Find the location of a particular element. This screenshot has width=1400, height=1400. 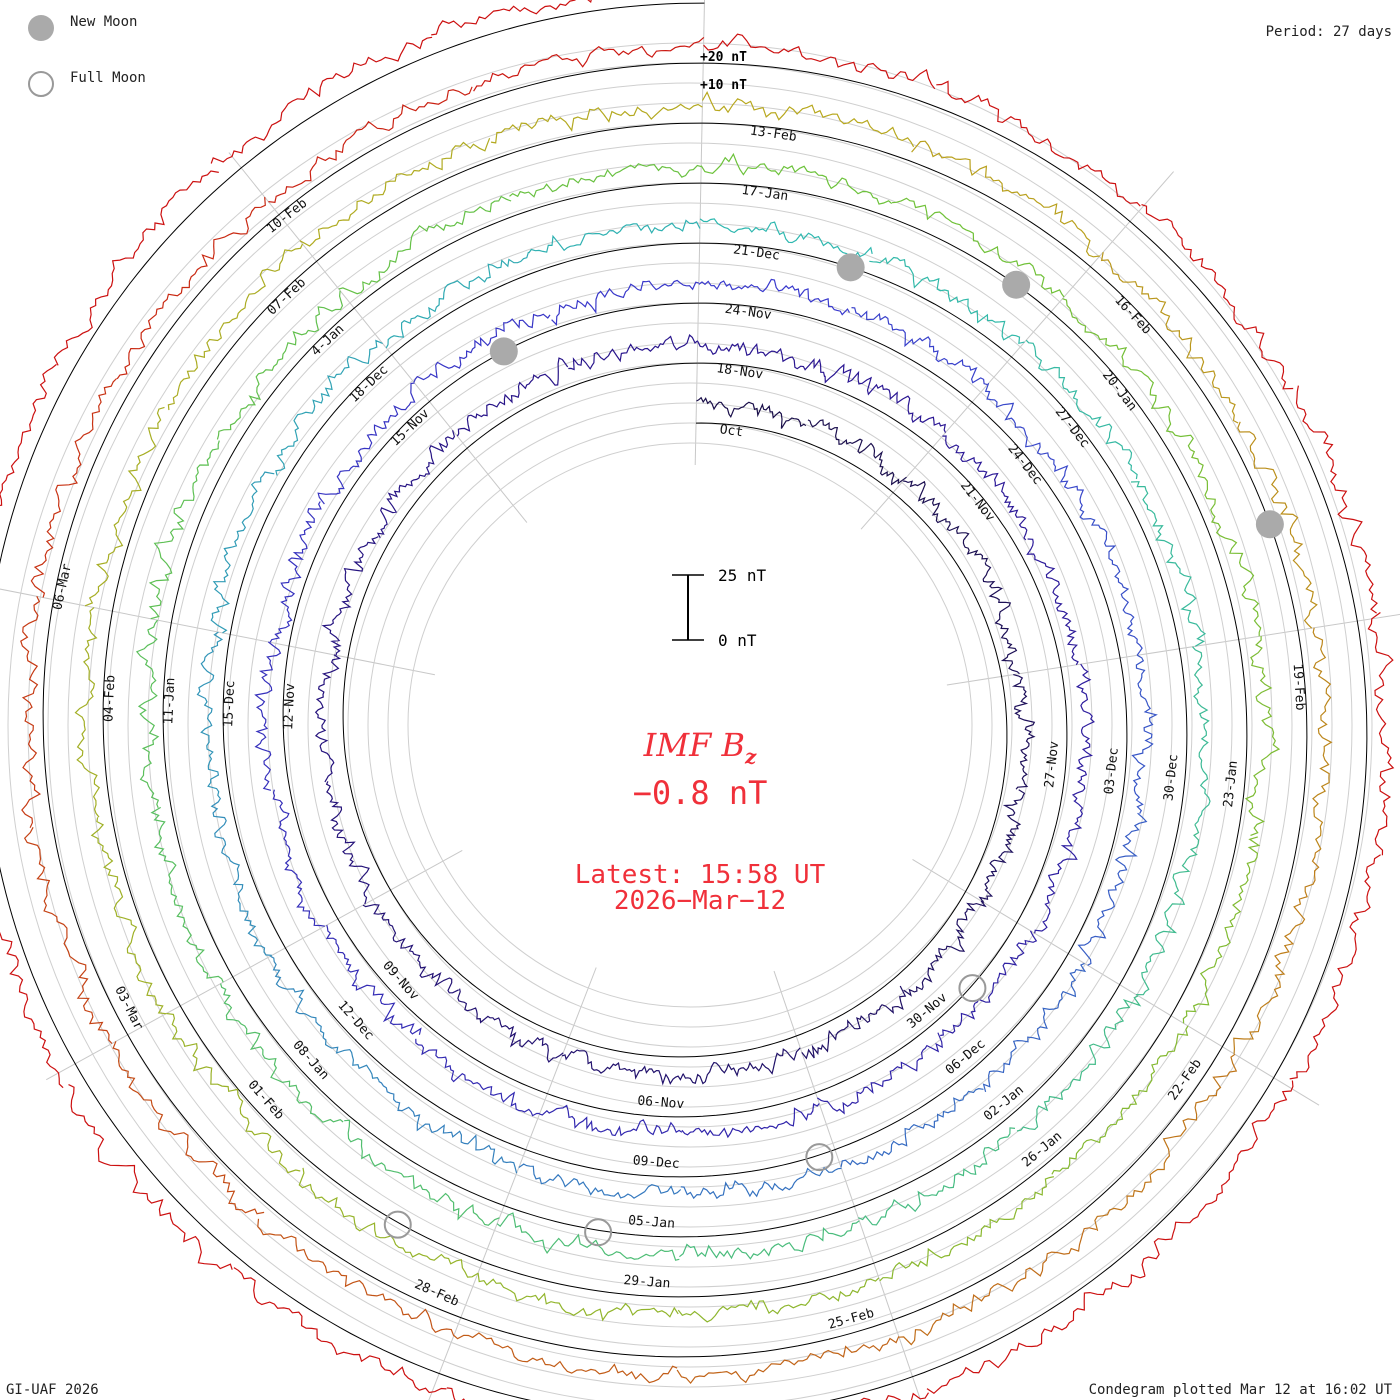

date-label: 19-Feb is located at coordinates (1299, 687).